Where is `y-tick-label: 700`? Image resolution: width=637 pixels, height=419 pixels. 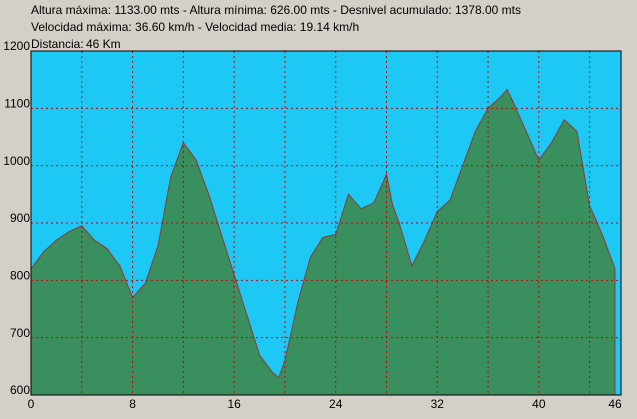 y-tick-label: 700 is located at coordinates (20, 333).